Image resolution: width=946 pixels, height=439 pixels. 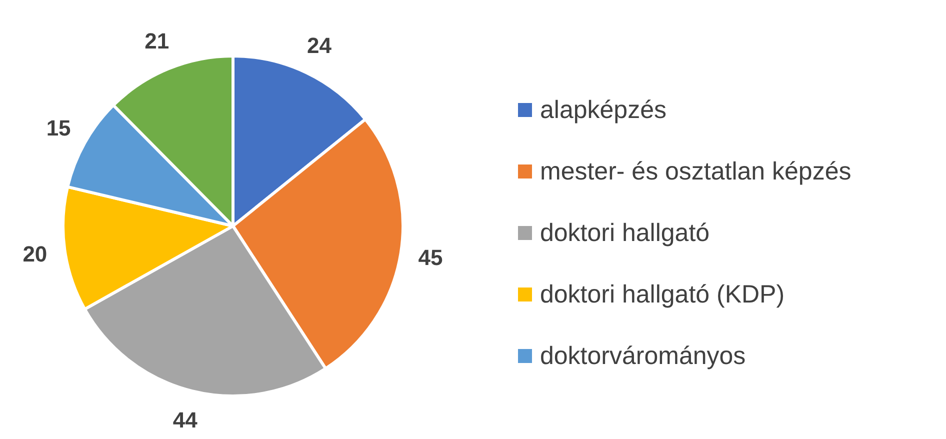 I want to click on legend-label: doktorvárományos, so click(x=643, y=356).